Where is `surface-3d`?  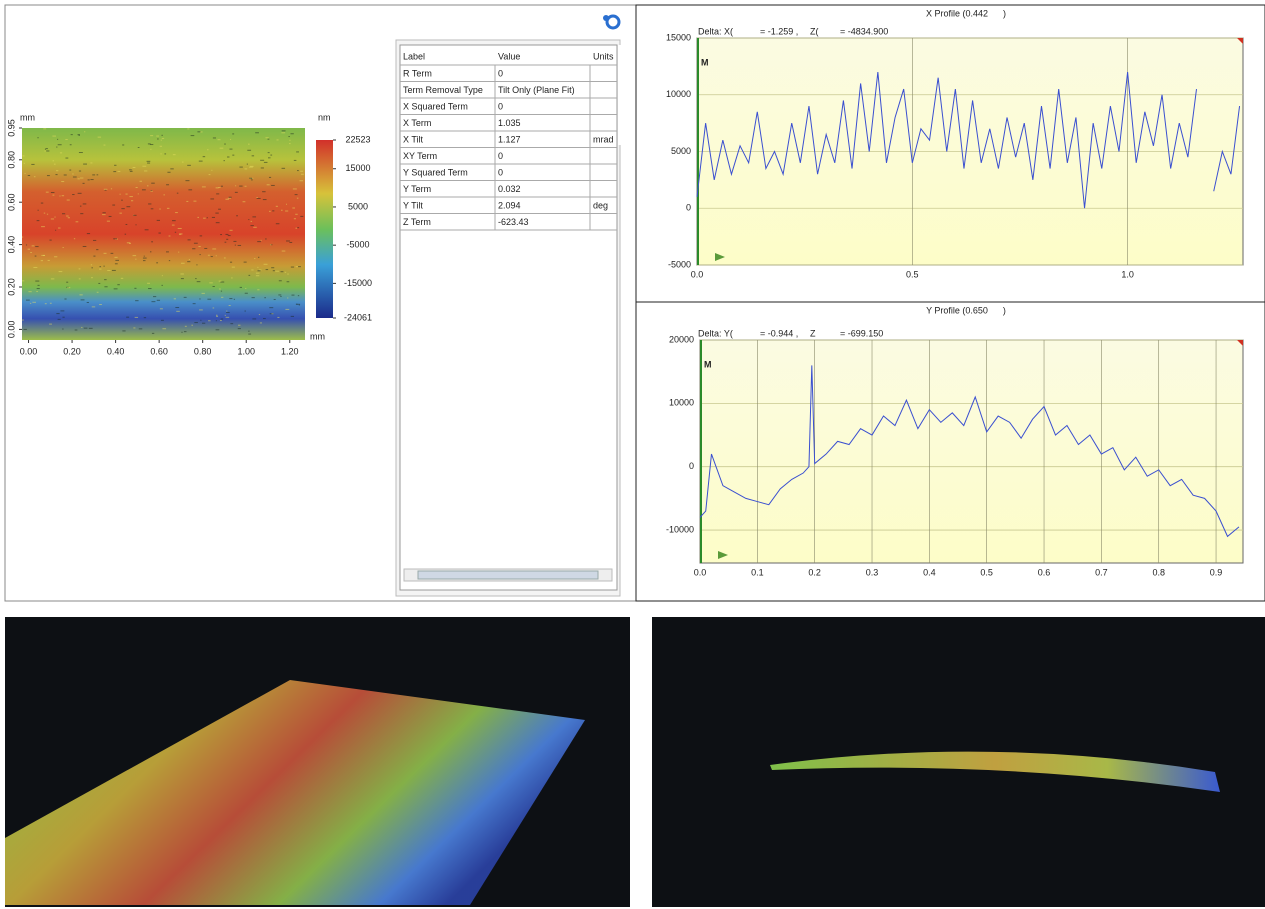
surface-3d is located at coordinates (295, 792).